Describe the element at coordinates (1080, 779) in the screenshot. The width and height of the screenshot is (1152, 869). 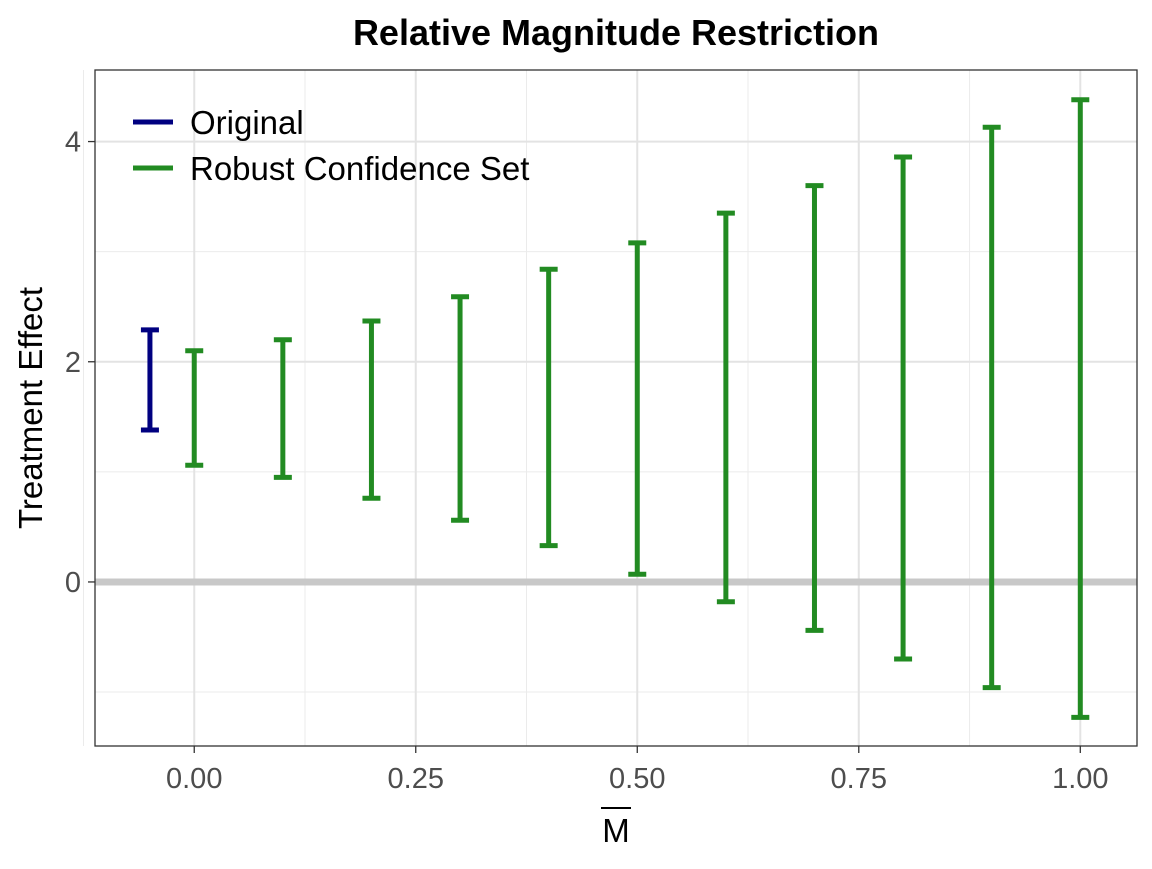
I see `x-tick-label: 1.00` at that location.